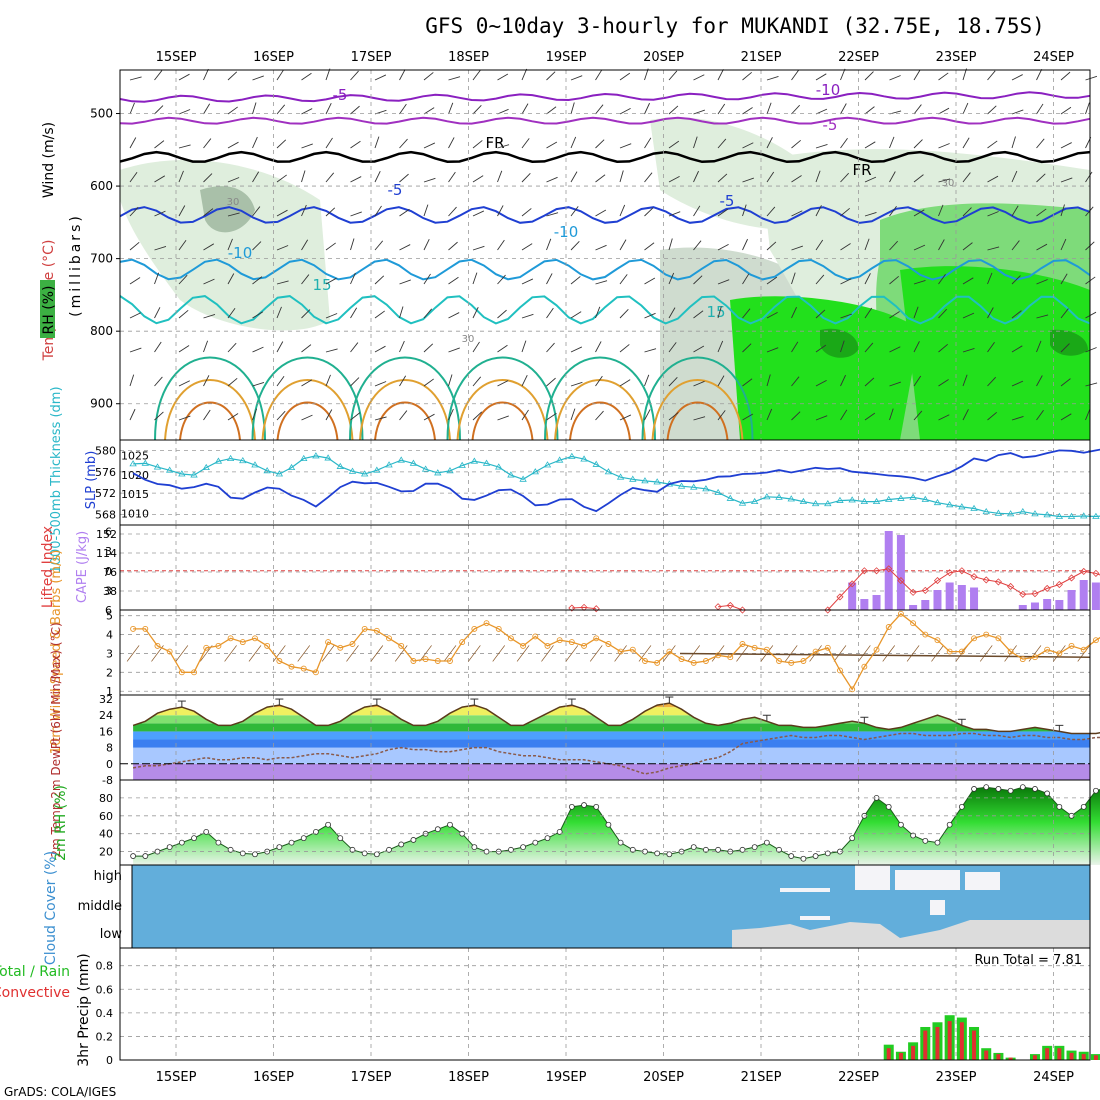  Describe the element at coordinates (911, 934) in the screenshot. I see `low-cloud-cover` at that location.